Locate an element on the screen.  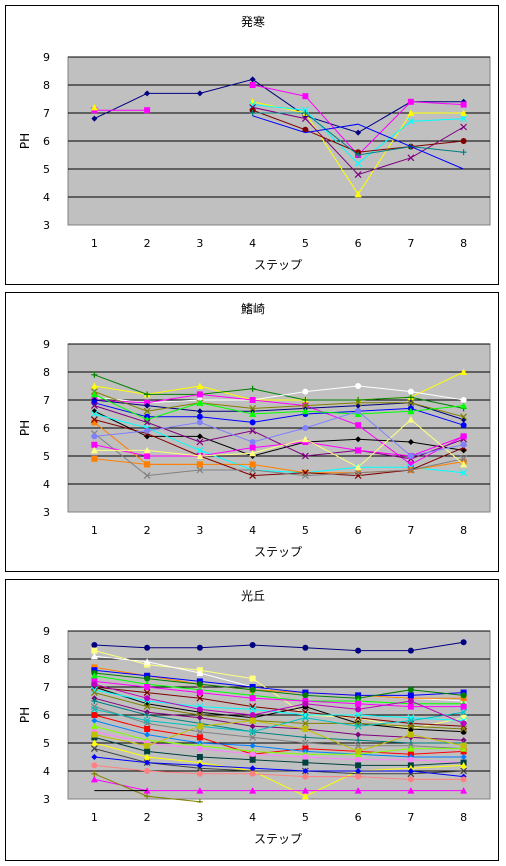
x-tick-label: 8 is located at coordinates (463, 817).